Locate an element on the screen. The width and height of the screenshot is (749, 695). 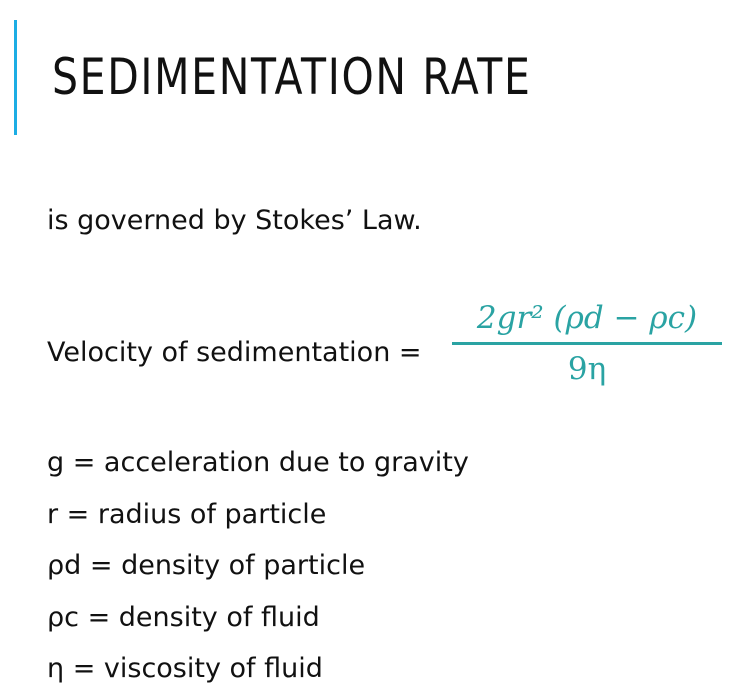
definition-item: η = viscosity of fluid is located at coordinates (185, 668).